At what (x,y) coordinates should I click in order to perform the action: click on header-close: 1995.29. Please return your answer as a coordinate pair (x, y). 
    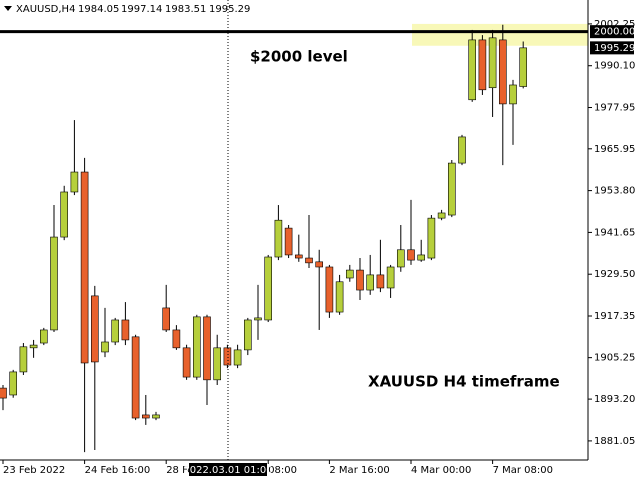
    Looking at the image, I should click on (229, 9).